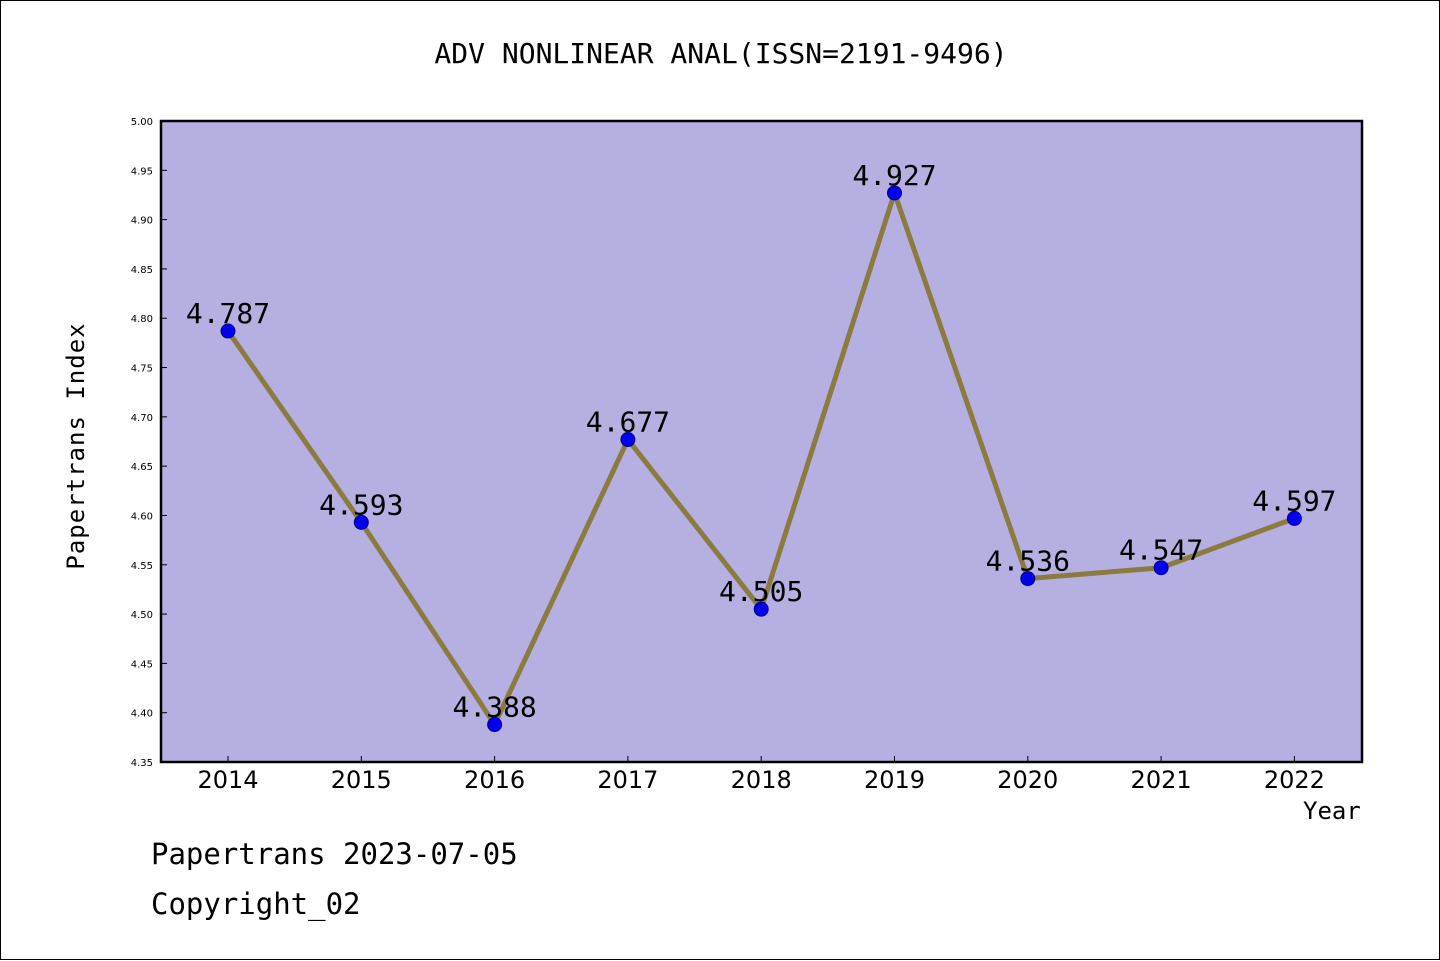 This screenshot has width=1440, height=961. I want to click on y-tick-label: 4.55, so click(142, 566).